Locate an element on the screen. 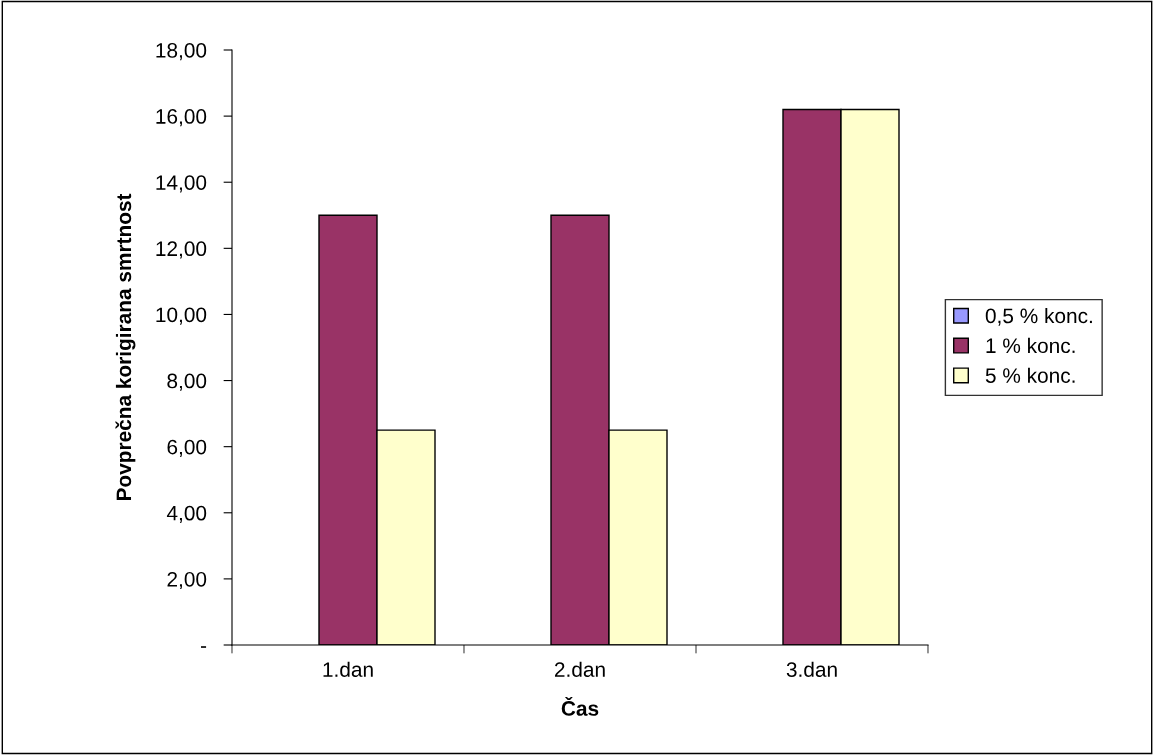 This screenshot has height=755, width=1154. y-tick-label: 8,00 is located at coordinates (187, 382).